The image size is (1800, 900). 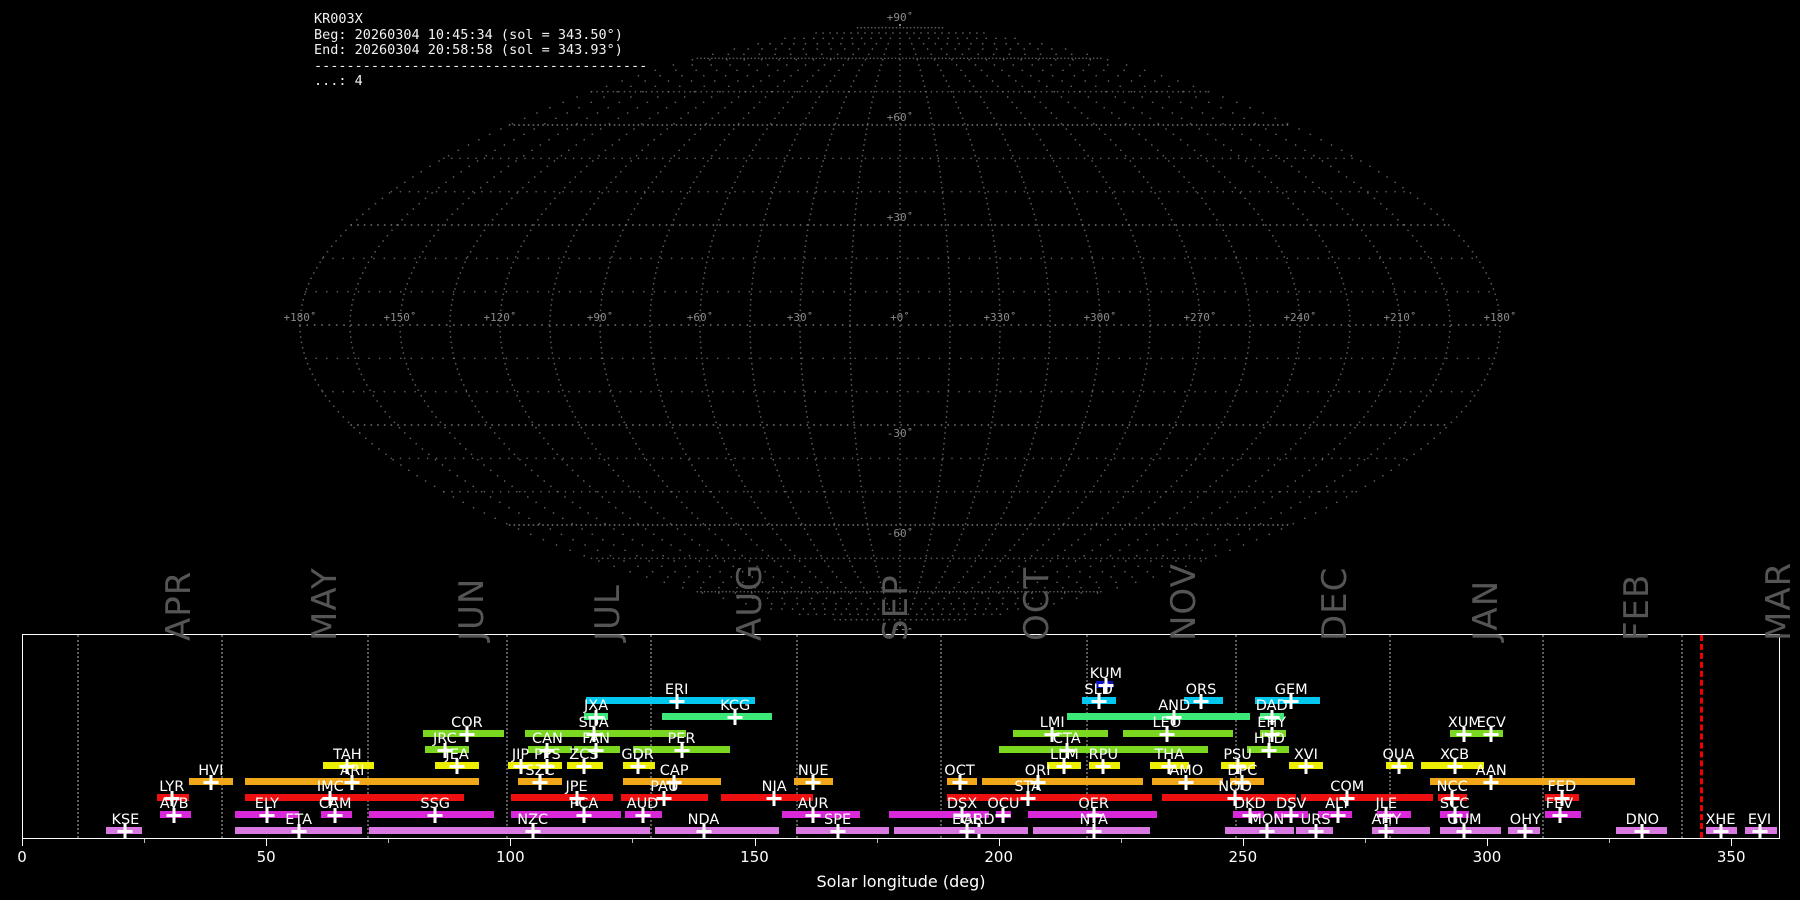 I want to click on shower-code-label: AAN, so click(x=1491, y=771).